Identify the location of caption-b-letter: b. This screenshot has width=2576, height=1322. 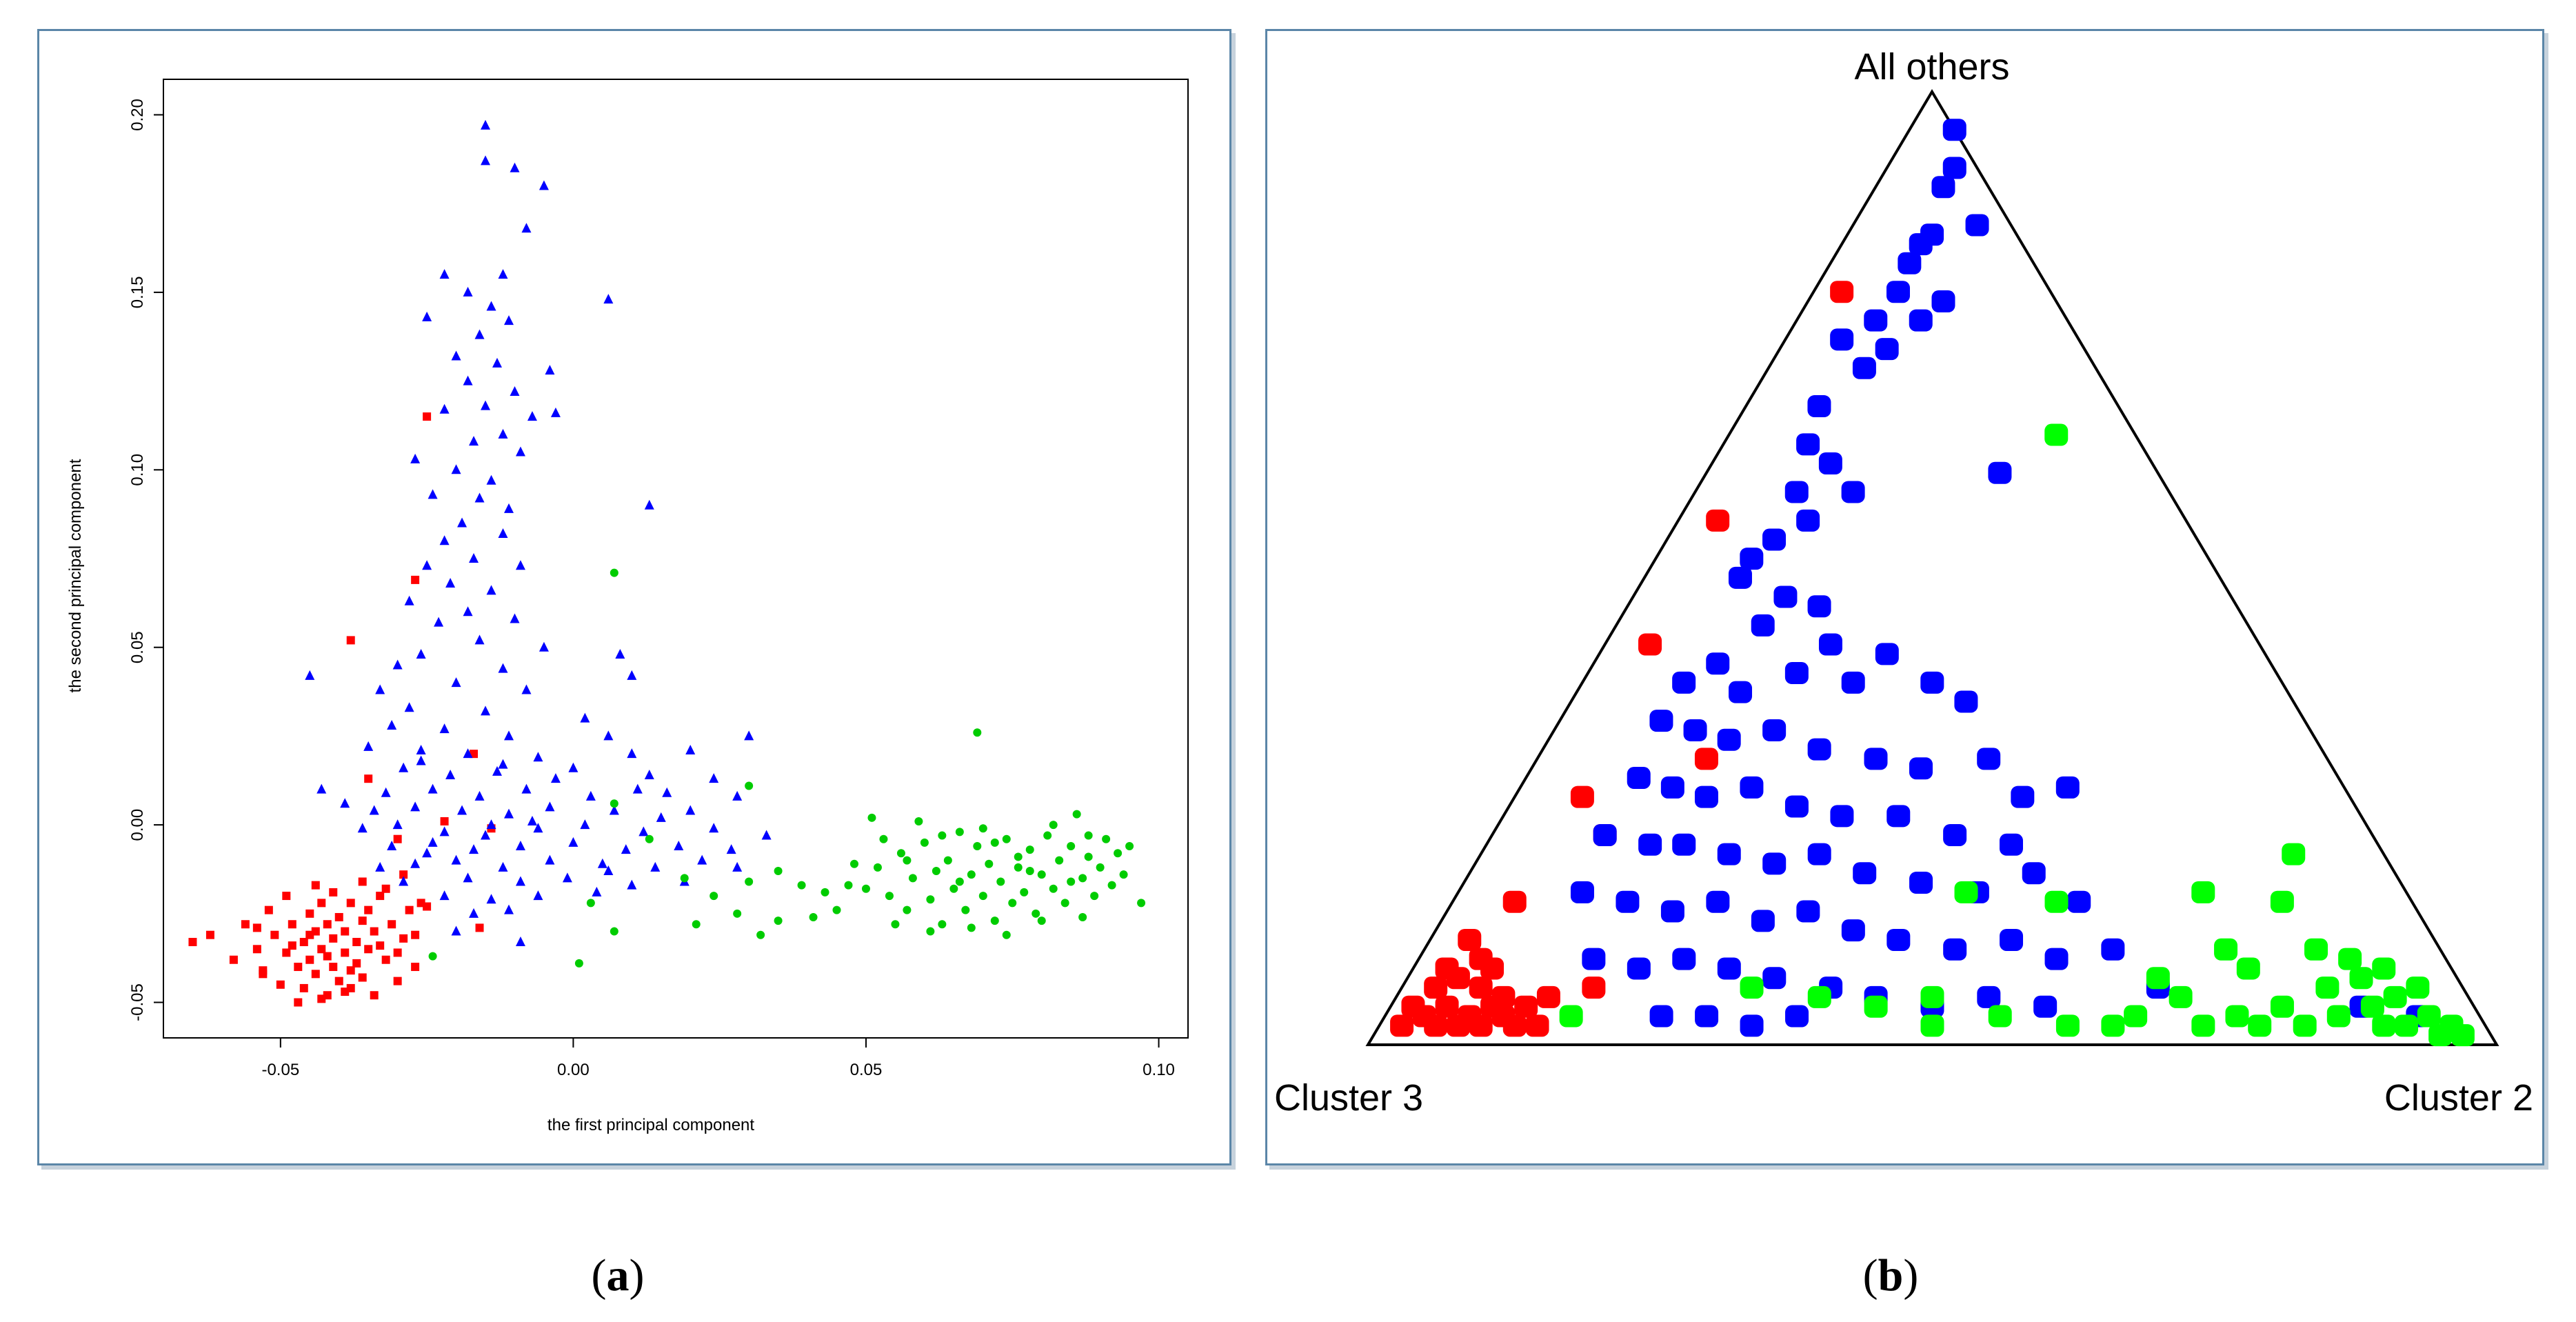
(1891, 1275).